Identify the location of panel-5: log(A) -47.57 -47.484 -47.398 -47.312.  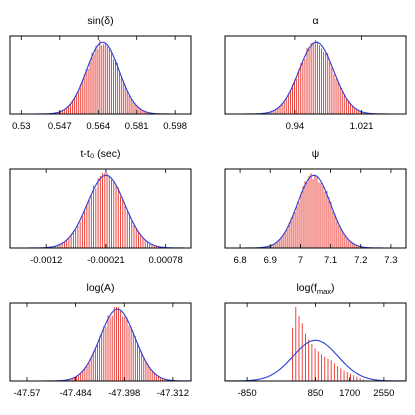
(100, 340).